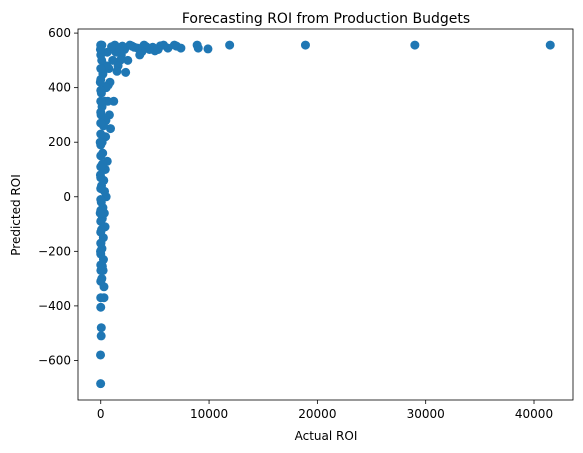  What do you see at coordinates (534, 414) in the screenshot?
I see `x-tick-label: 40000` at bounding box center [534, 414].